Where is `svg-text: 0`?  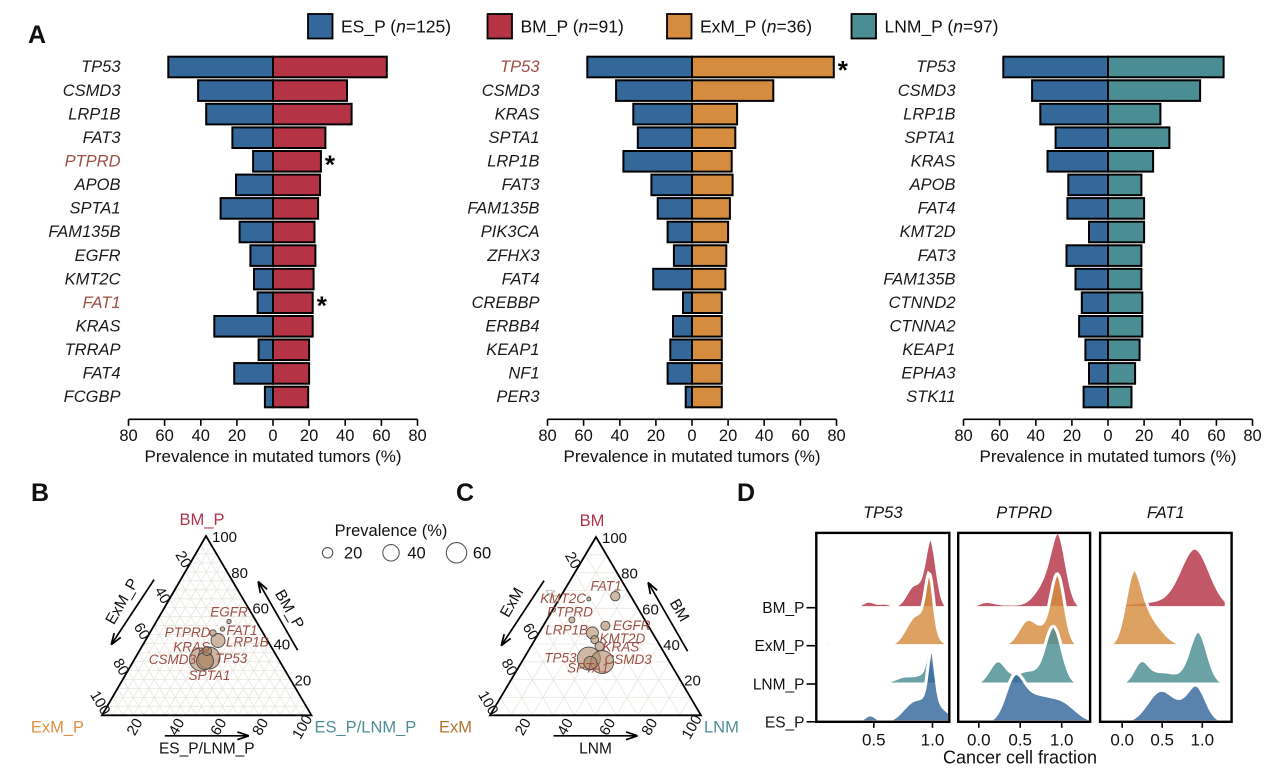
svg-text: 0 is located at coordinates (272, 436).